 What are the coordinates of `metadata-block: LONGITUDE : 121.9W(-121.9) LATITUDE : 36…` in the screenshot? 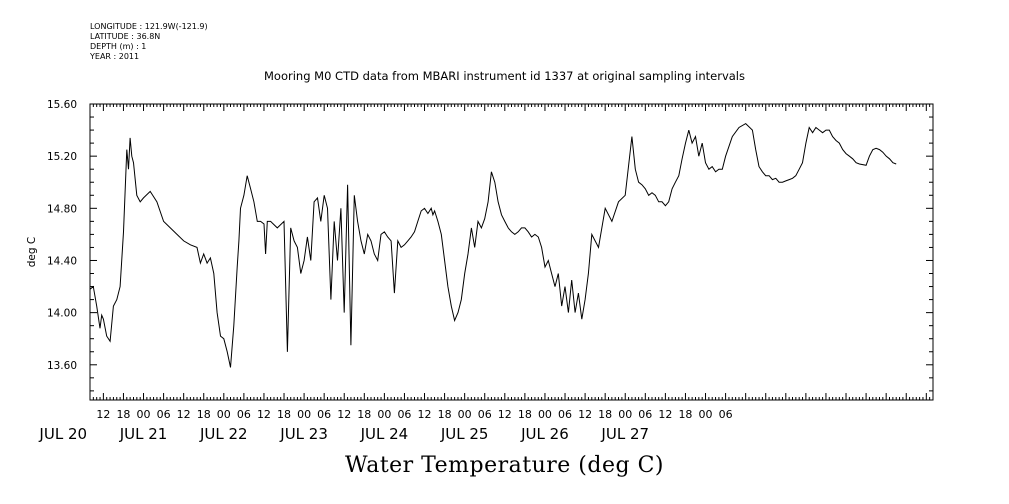 It's located at (149, 42).